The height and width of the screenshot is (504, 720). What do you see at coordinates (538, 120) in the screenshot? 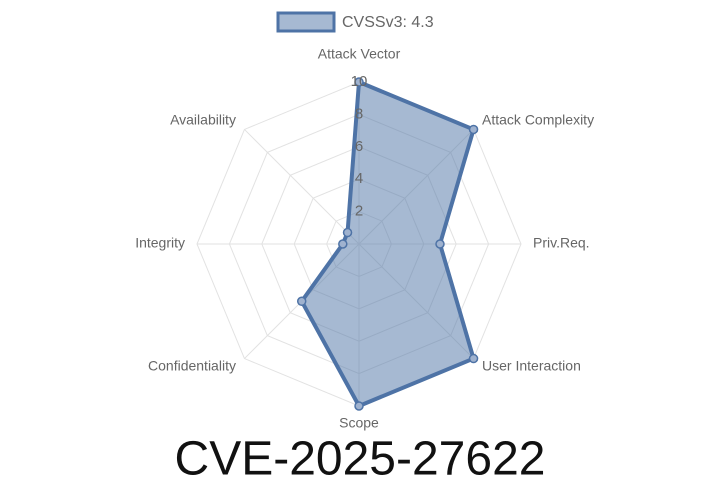
I see `axis-label: Attack Complexity` at bounding box center [538, 120].